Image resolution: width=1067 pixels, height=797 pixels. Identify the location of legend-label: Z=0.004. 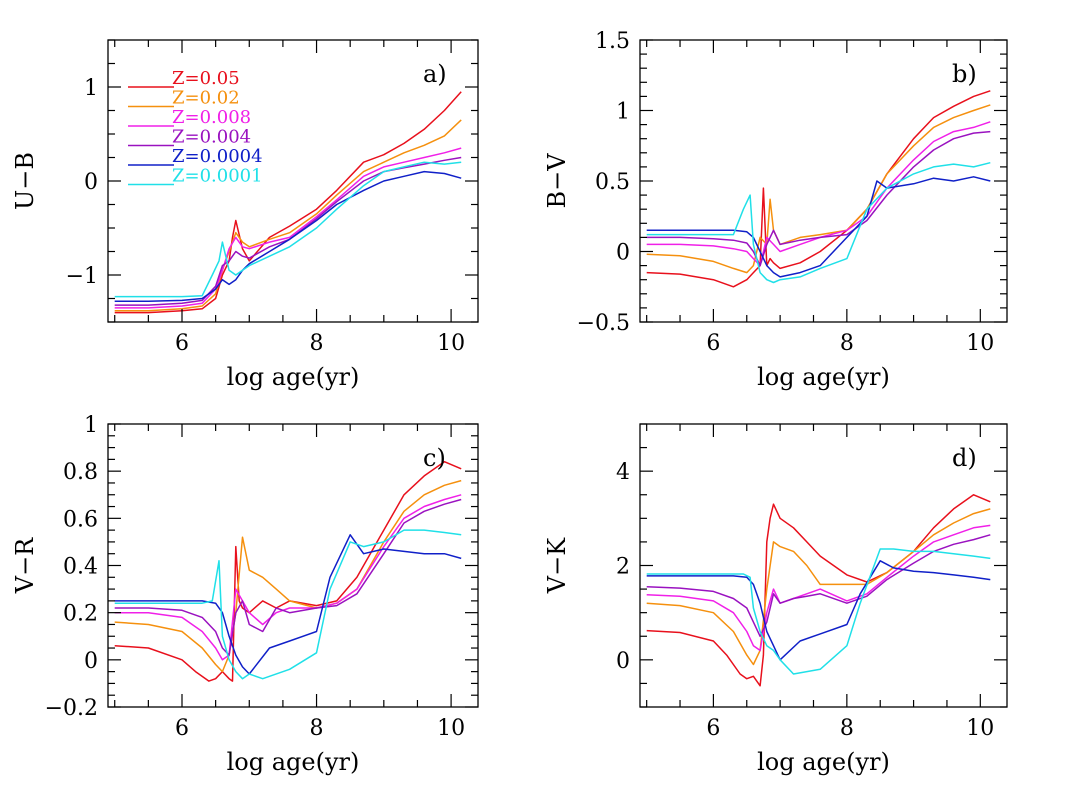
(211, 137).